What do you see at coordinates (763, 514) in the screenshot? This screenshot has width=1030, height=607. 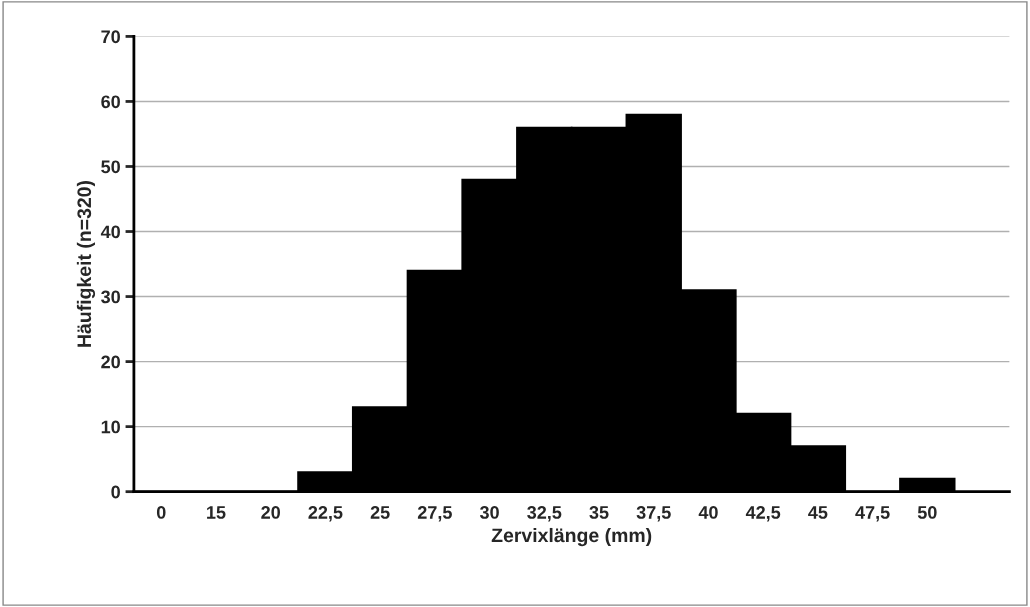 I see `x-tick-label: 42,5` at bounding box center [763, 514].